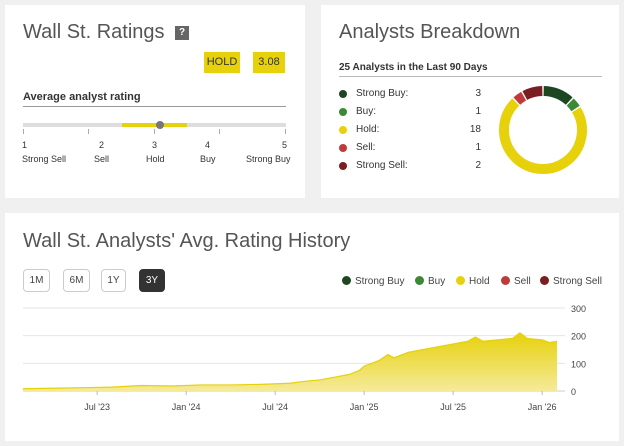 The image size is (624, 446). I want to click on scale-number: 3, so click(155, 145).